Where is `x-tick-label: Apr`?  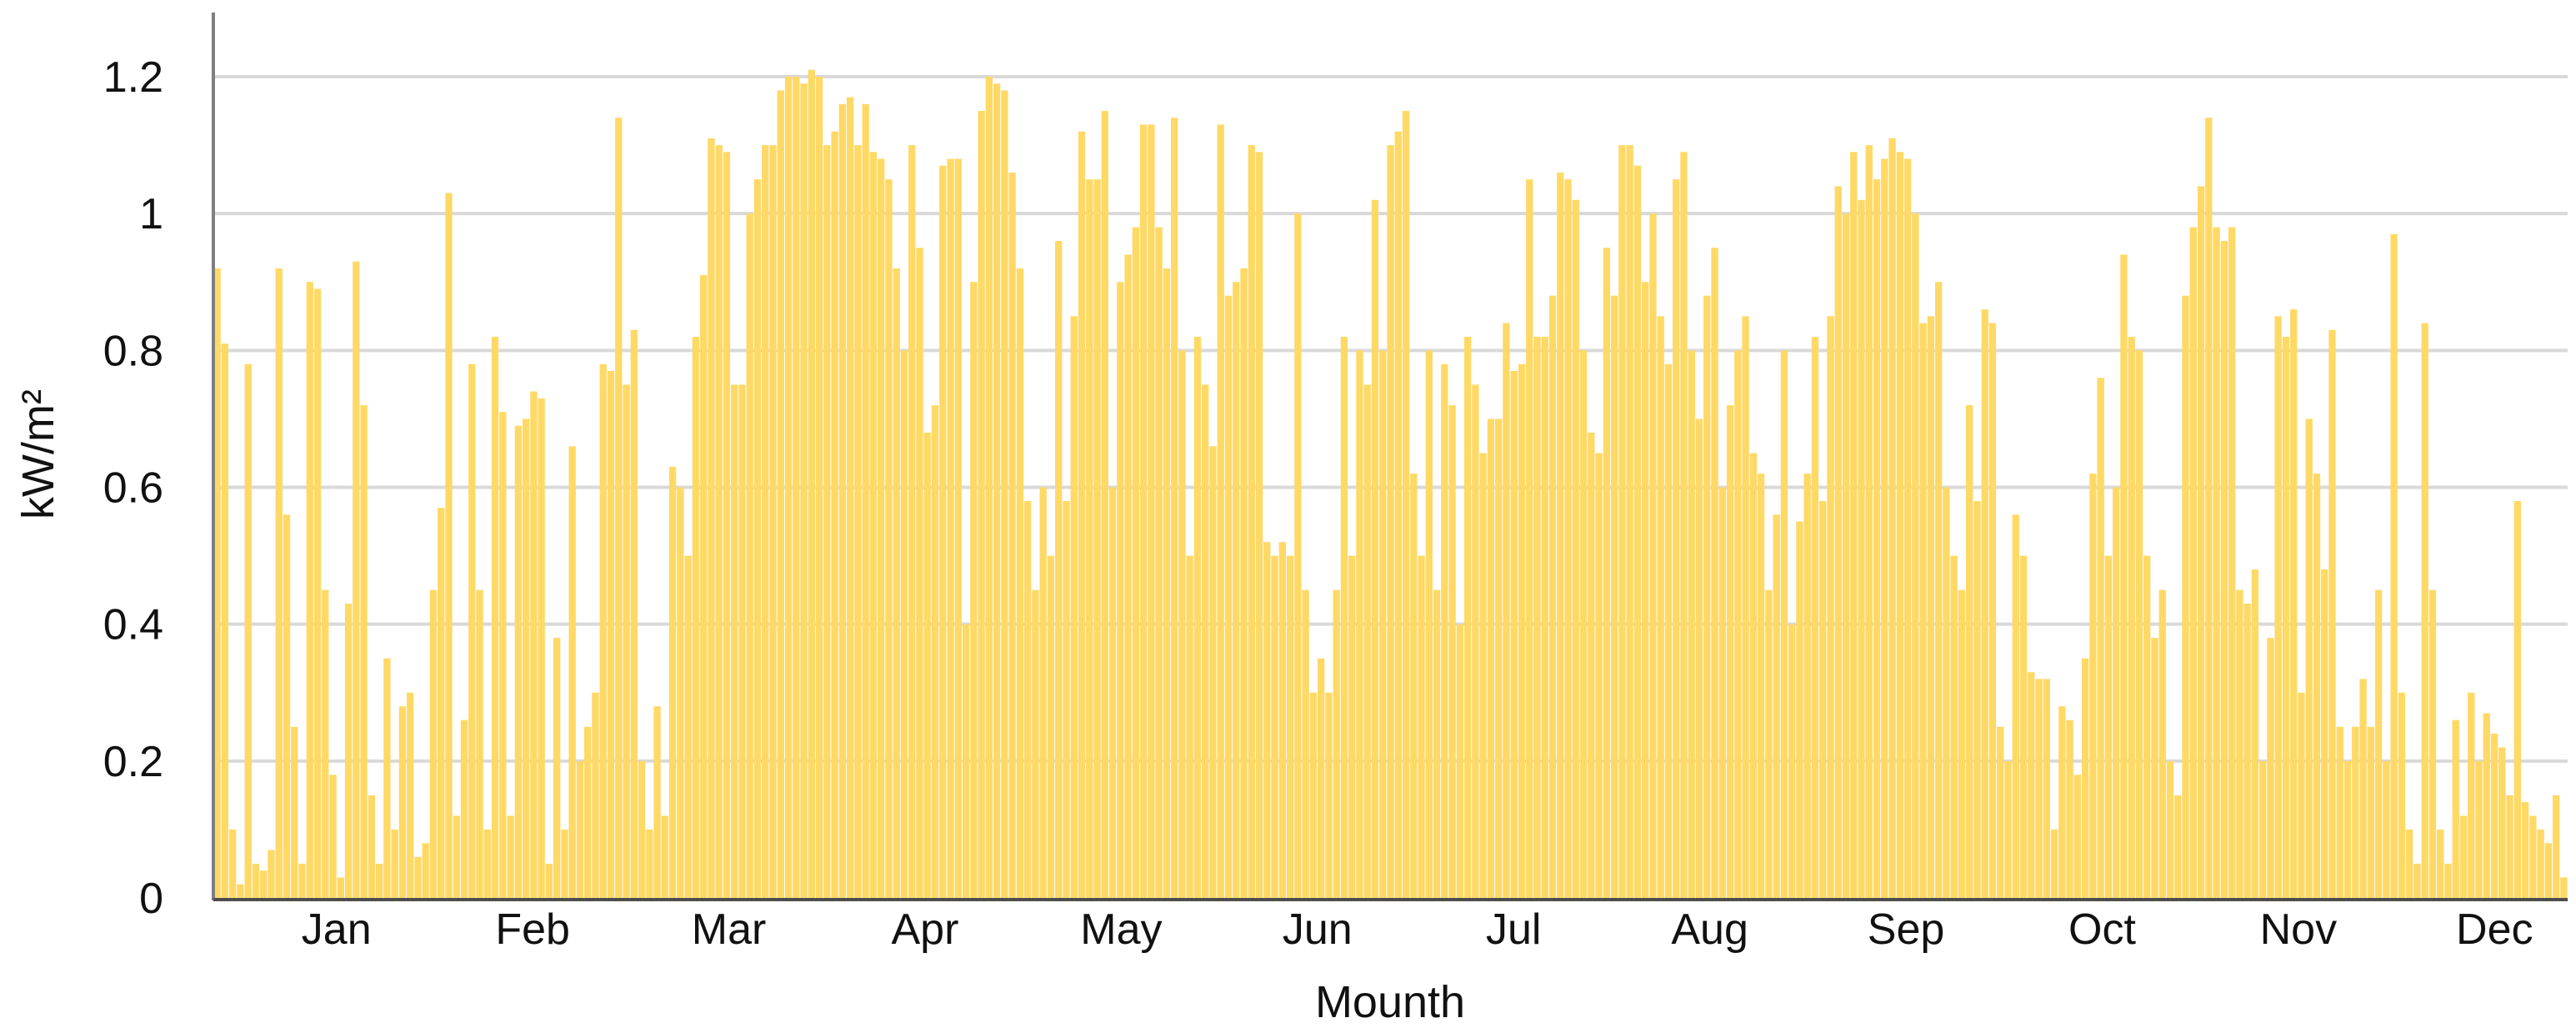 x-tick-label: Apr is located at coordinates (924, 930).